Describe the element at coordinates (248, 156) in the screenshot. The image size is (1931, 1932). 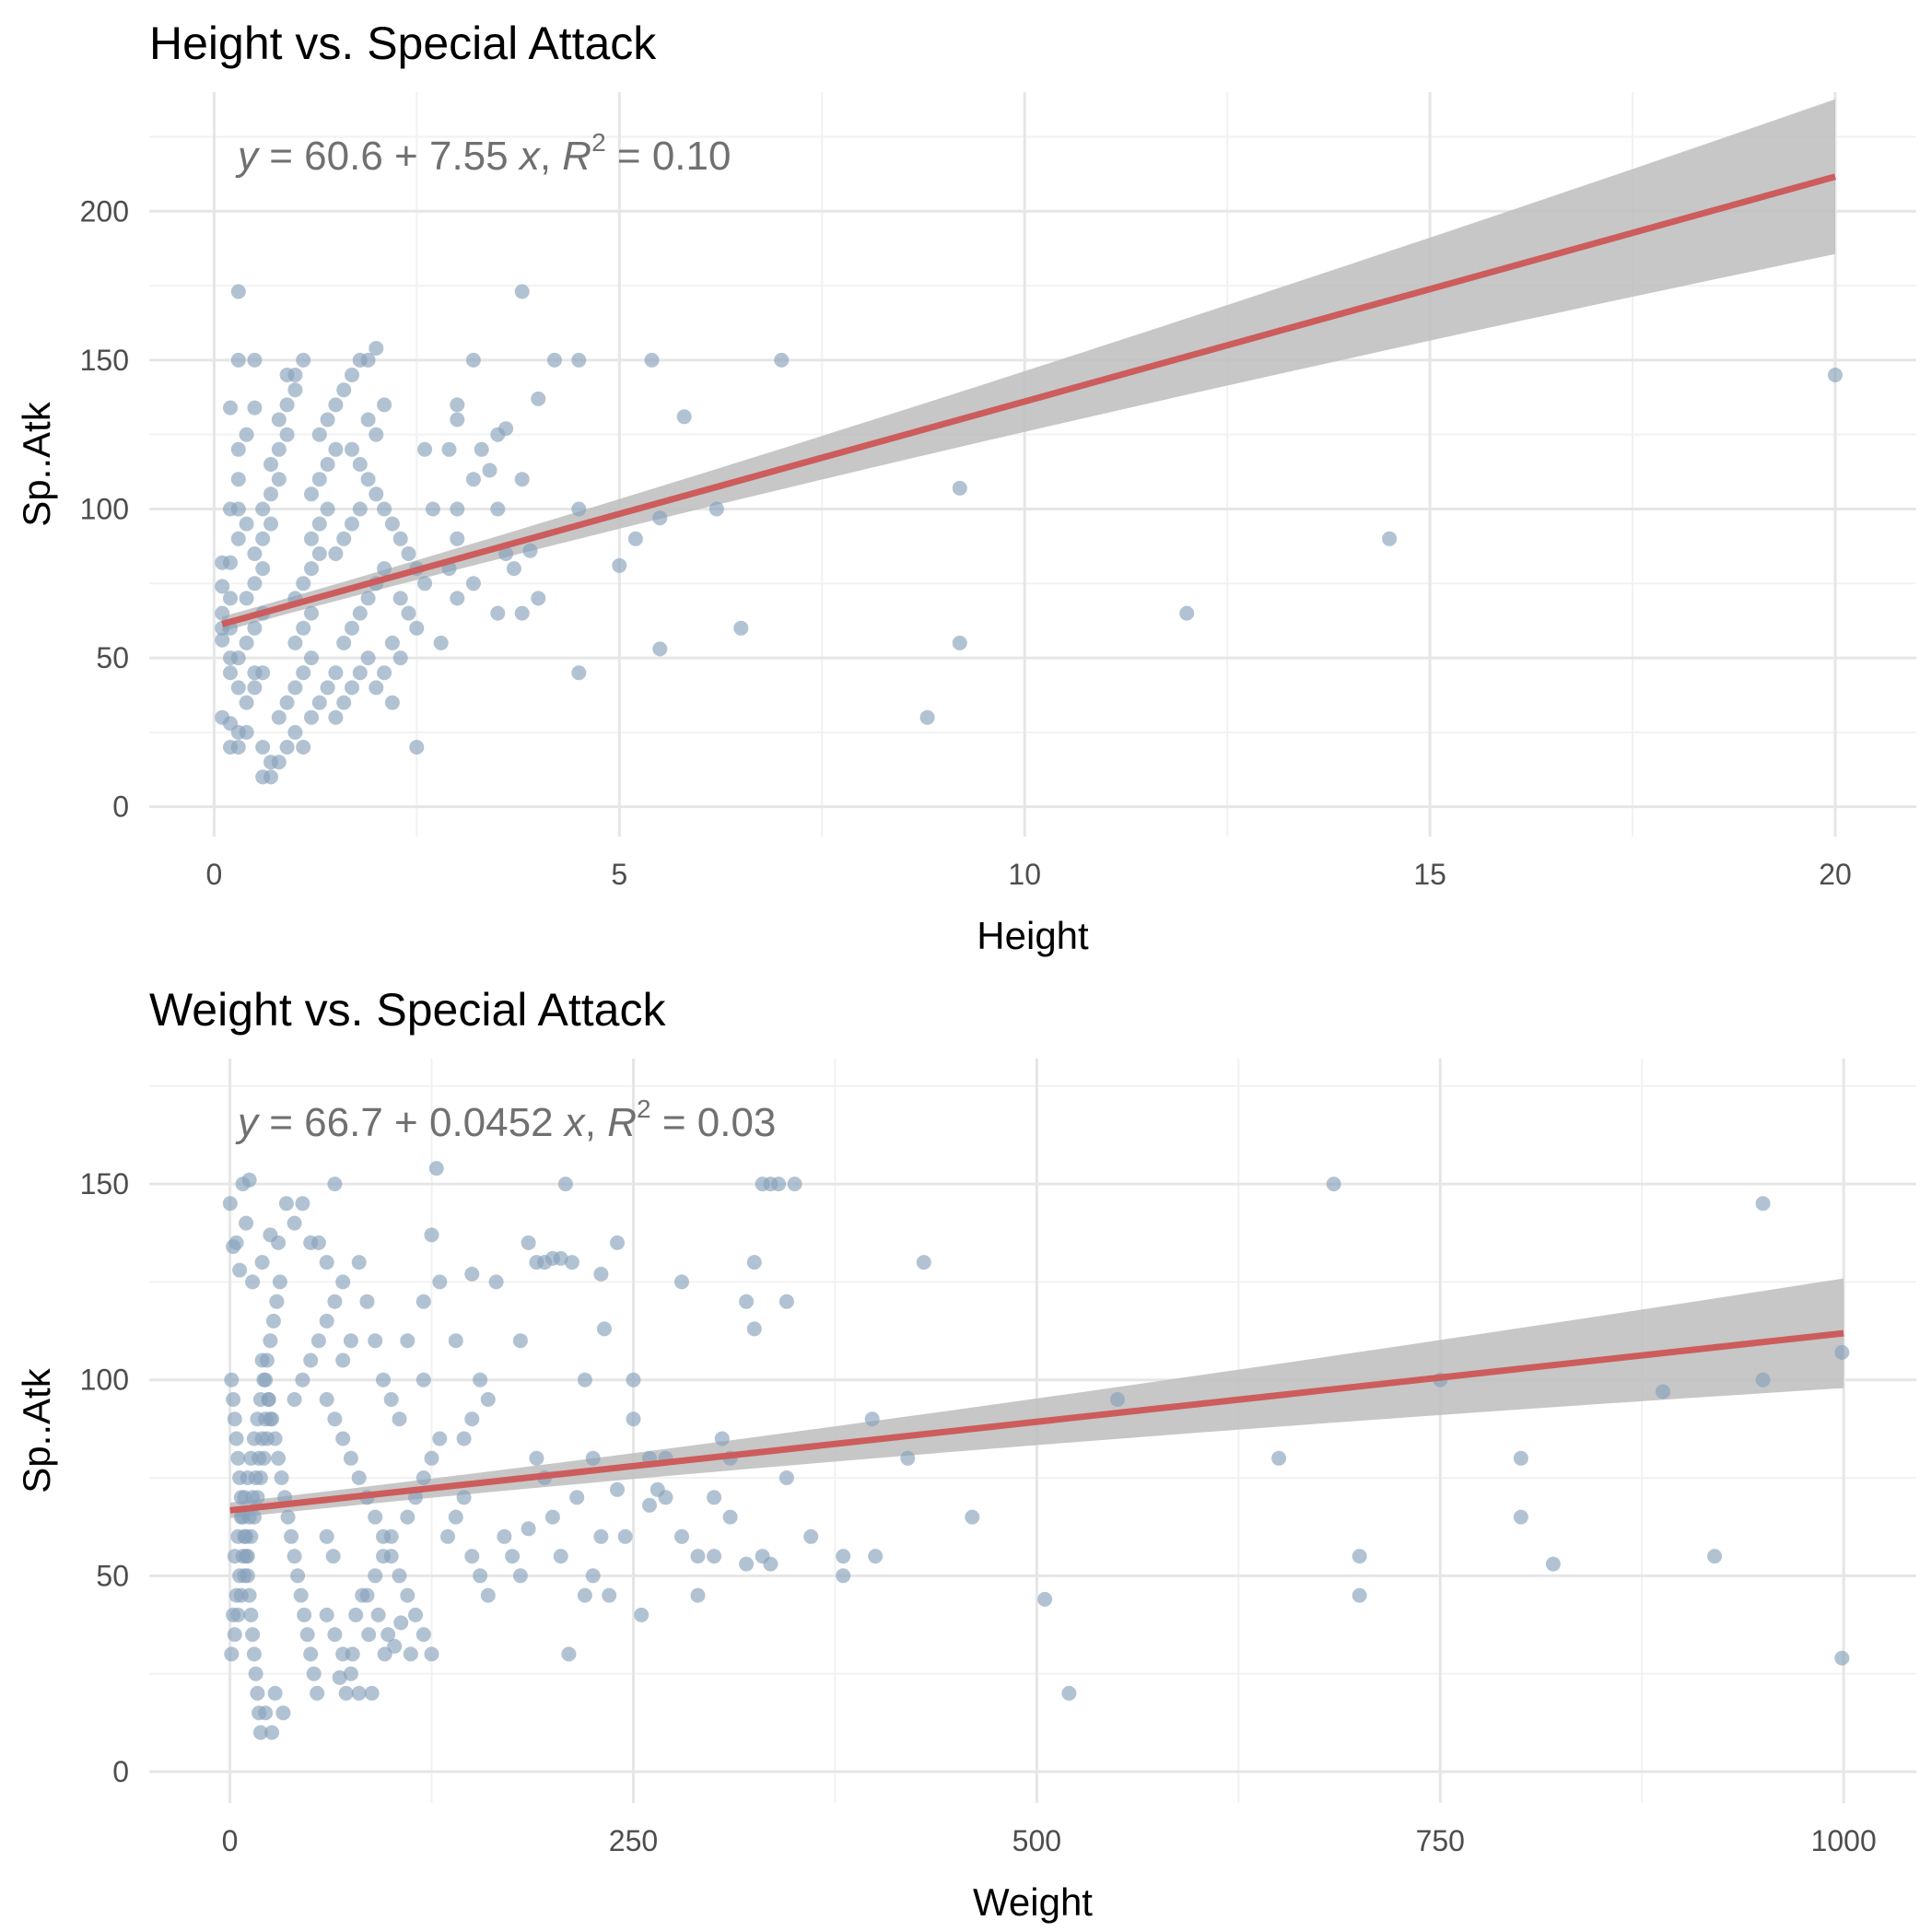
I see `equation-y-label: y` at that location.